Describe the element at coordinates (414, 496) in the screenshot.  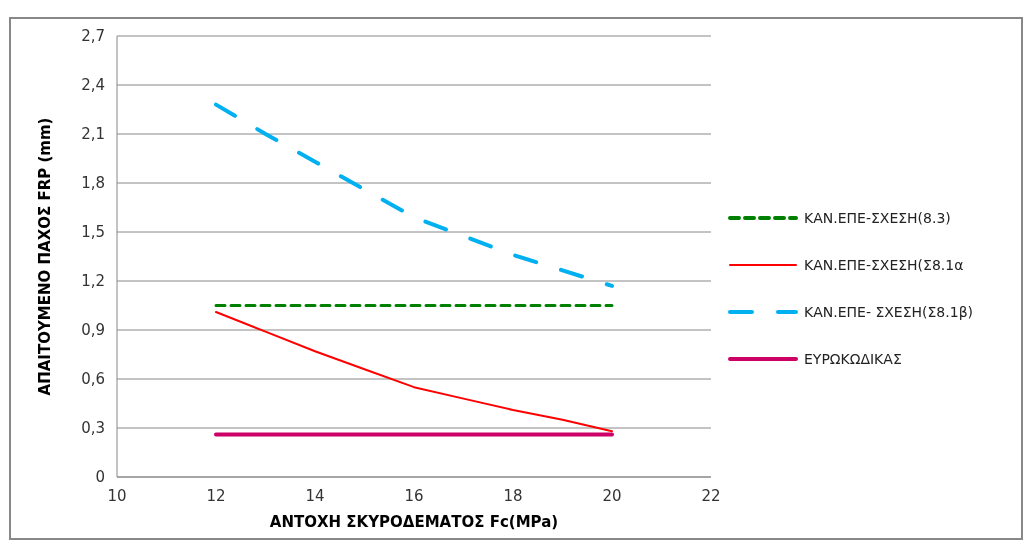
I see `x-tick-label: 16` at that location.